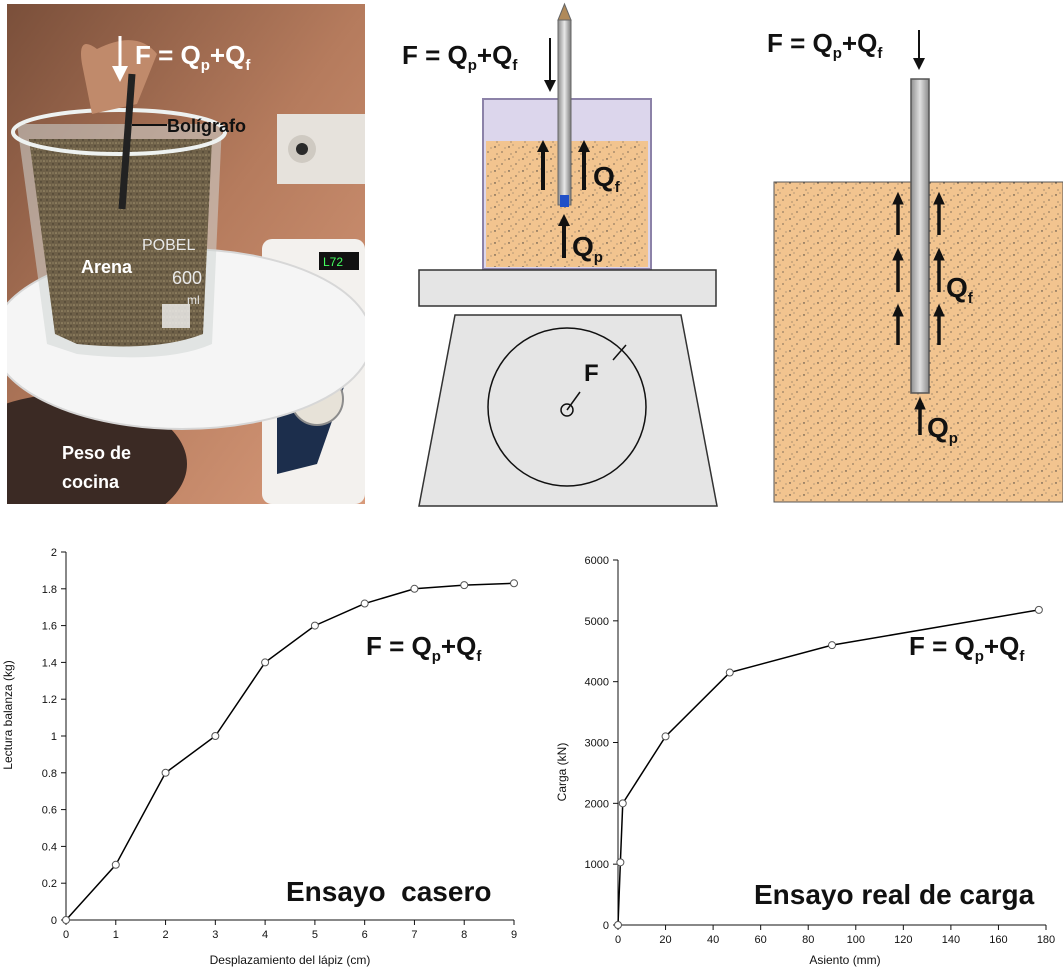 This screenshot has width=1063, height=974. Describe the element at coordinates (49, 590) in the screenshot. I see `y-tick-label: 1.8` at that location.